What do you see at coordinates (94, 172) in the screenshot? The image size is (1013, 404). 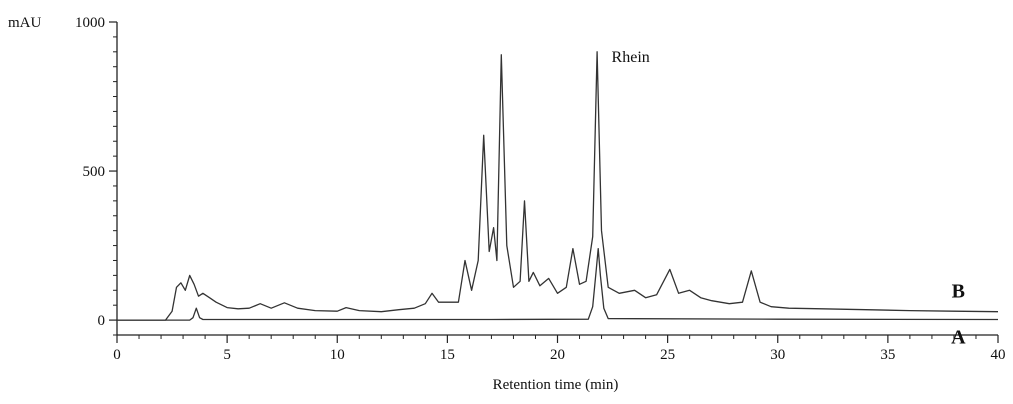 I see `y-tick-label: 500` at bounding box center [94, 172].